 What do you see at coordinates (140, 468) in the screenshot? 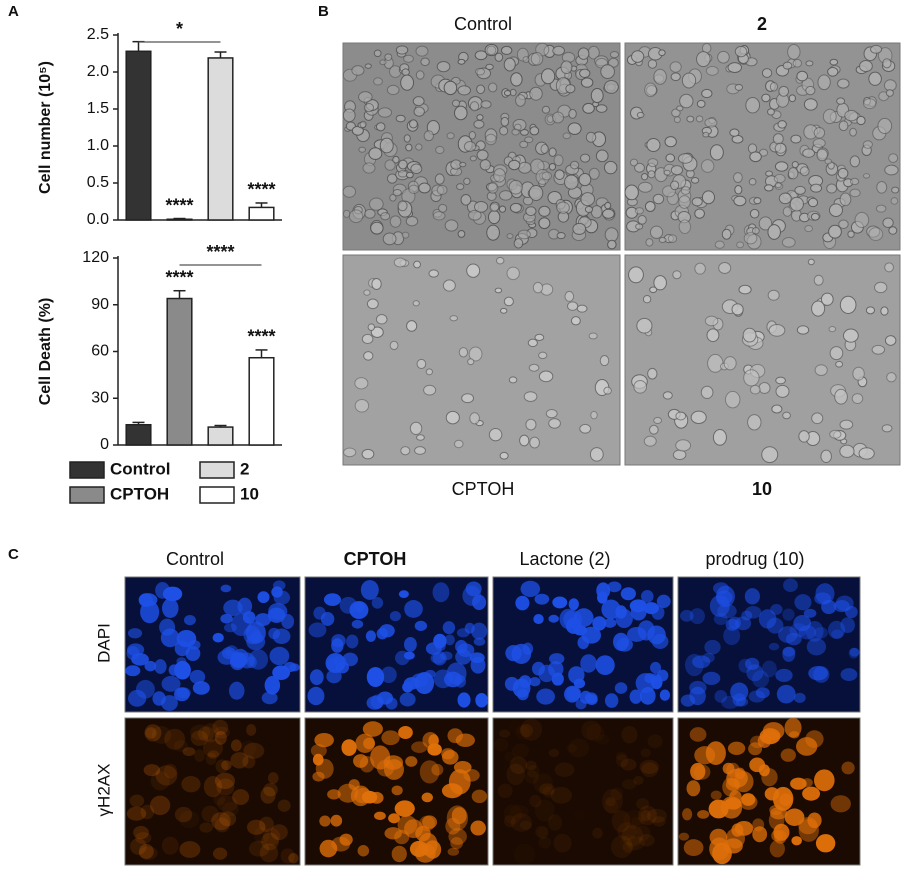
I see `legend-label: Control` at bounding box center [140, 468].